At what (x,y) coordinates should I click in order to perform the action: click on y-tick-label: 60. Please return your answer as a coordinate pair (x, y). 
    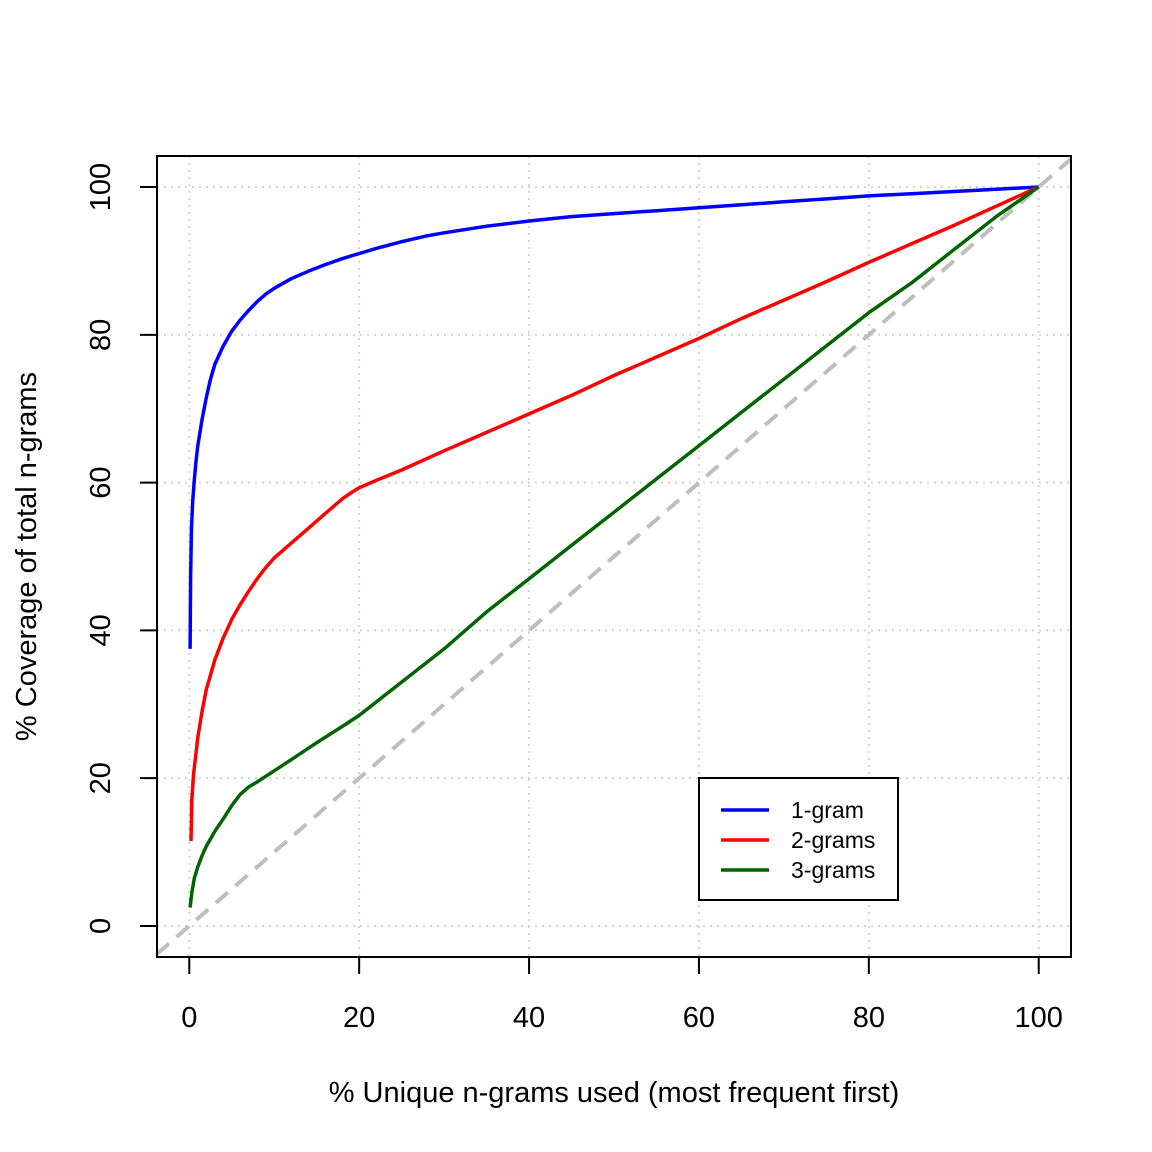
    Looking at the image, I should click on (101, 482).